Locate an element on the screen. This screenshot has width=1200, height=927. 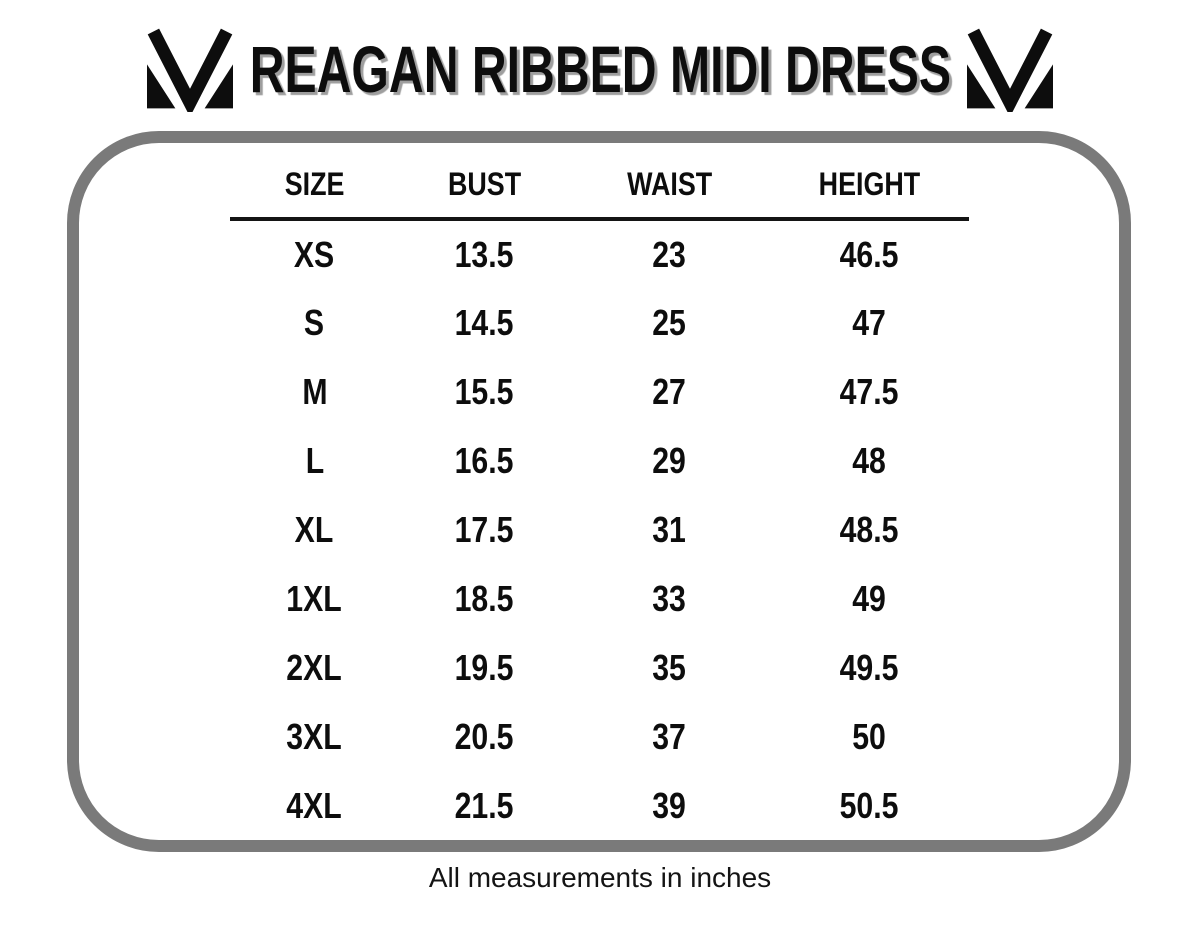
height-cell: 50 is located at coordinates (869, 736).